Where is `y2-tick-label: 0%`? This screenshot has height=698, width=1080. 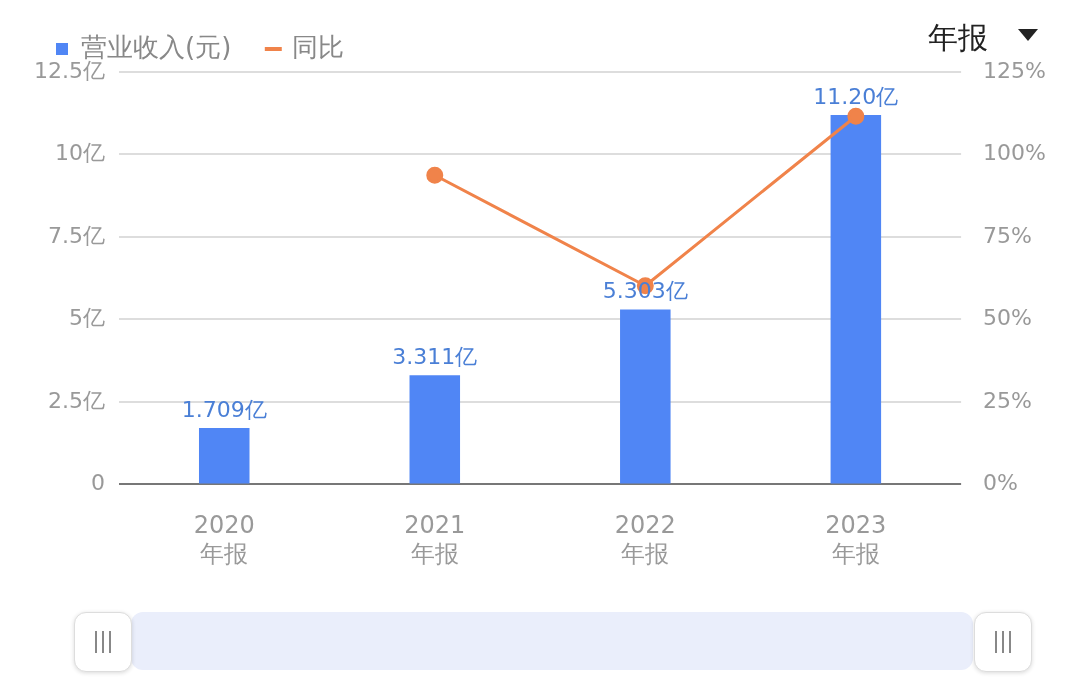
y2-tick-label: 0% is located at coordinates (1001, 483).